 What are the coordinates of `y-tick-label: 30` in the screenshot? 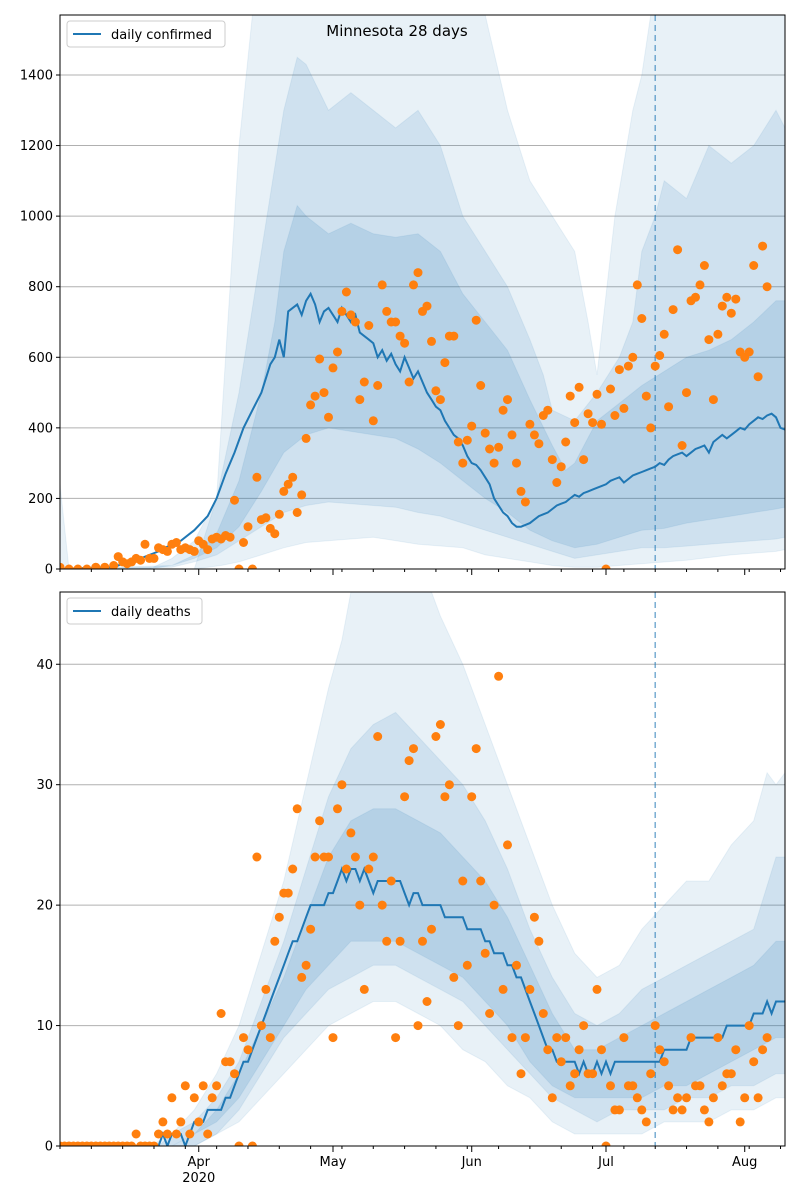 It's located at (44, 785).